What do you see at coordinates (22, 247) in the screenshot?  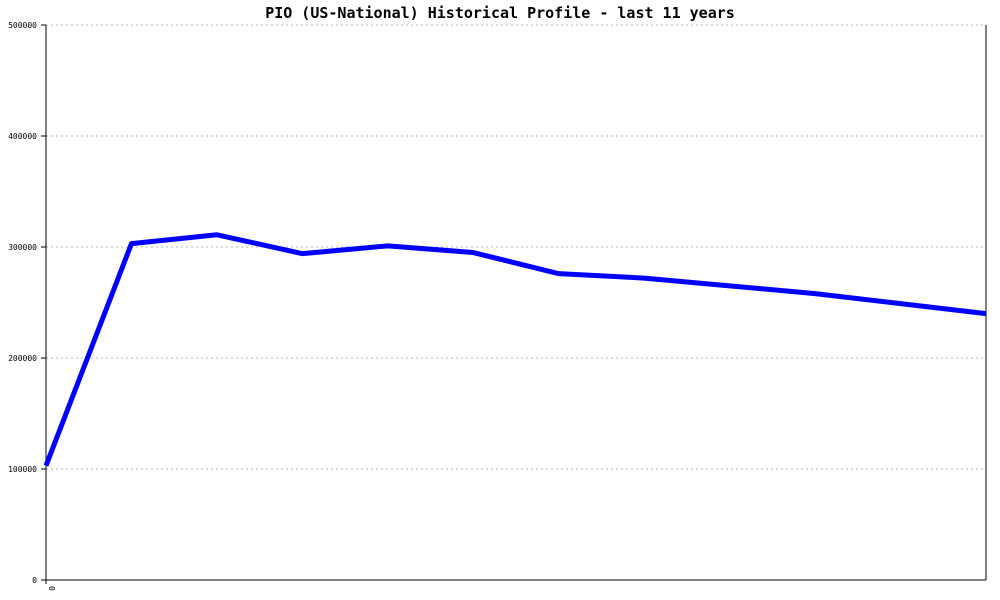 I see `y-tick-label: 300000` at bounding box center [22, 247].